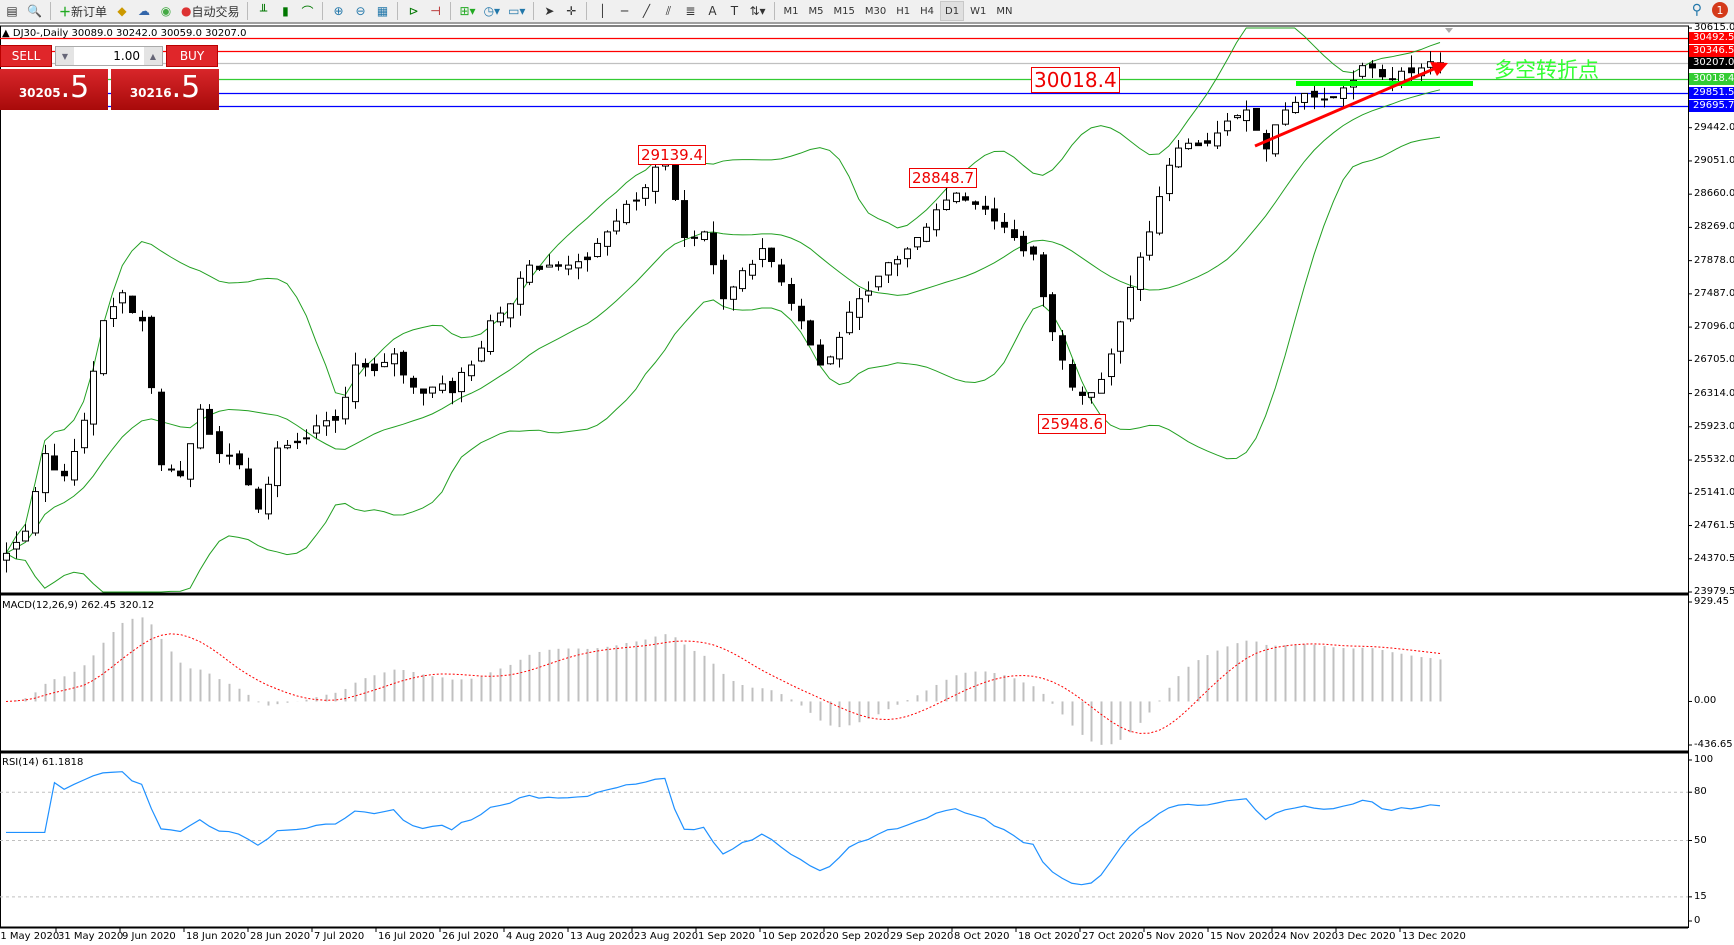  I want to click on time-tick: 3 Dec 2020, so click(1367, 936).